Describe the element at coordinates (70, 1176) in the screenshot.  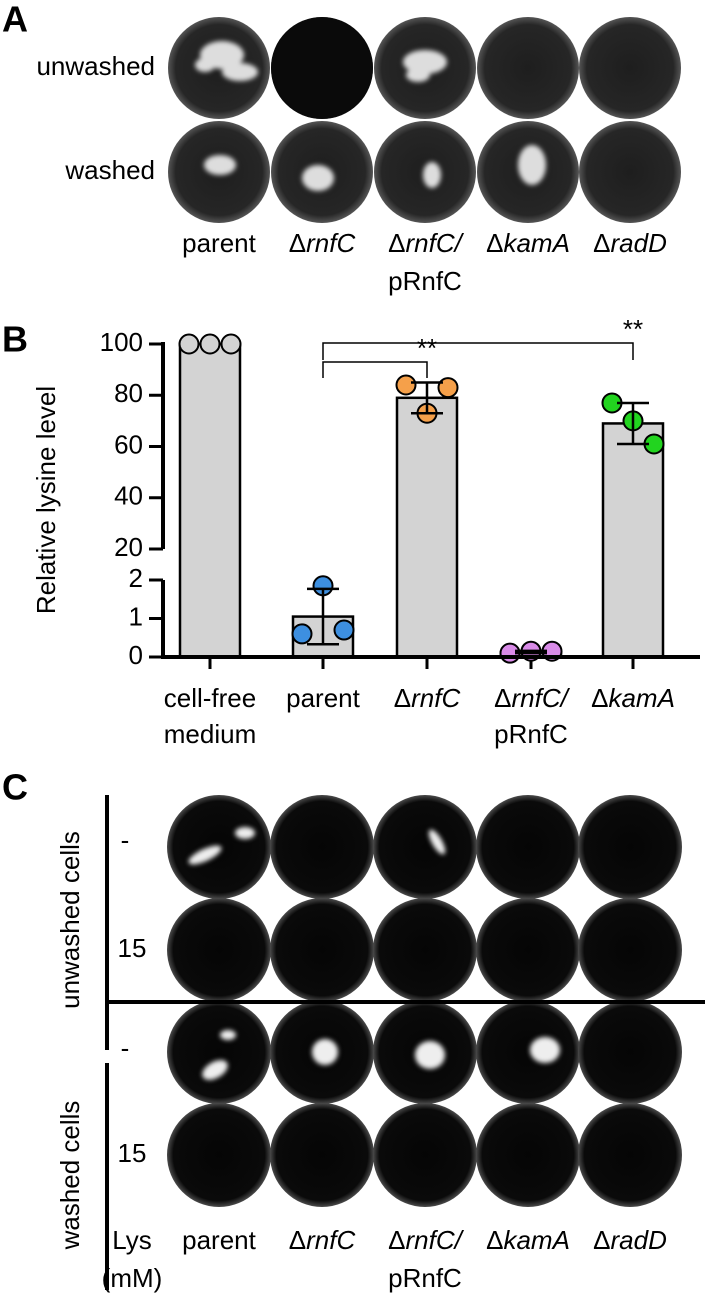
I see `group-label: washed cells` at that location.